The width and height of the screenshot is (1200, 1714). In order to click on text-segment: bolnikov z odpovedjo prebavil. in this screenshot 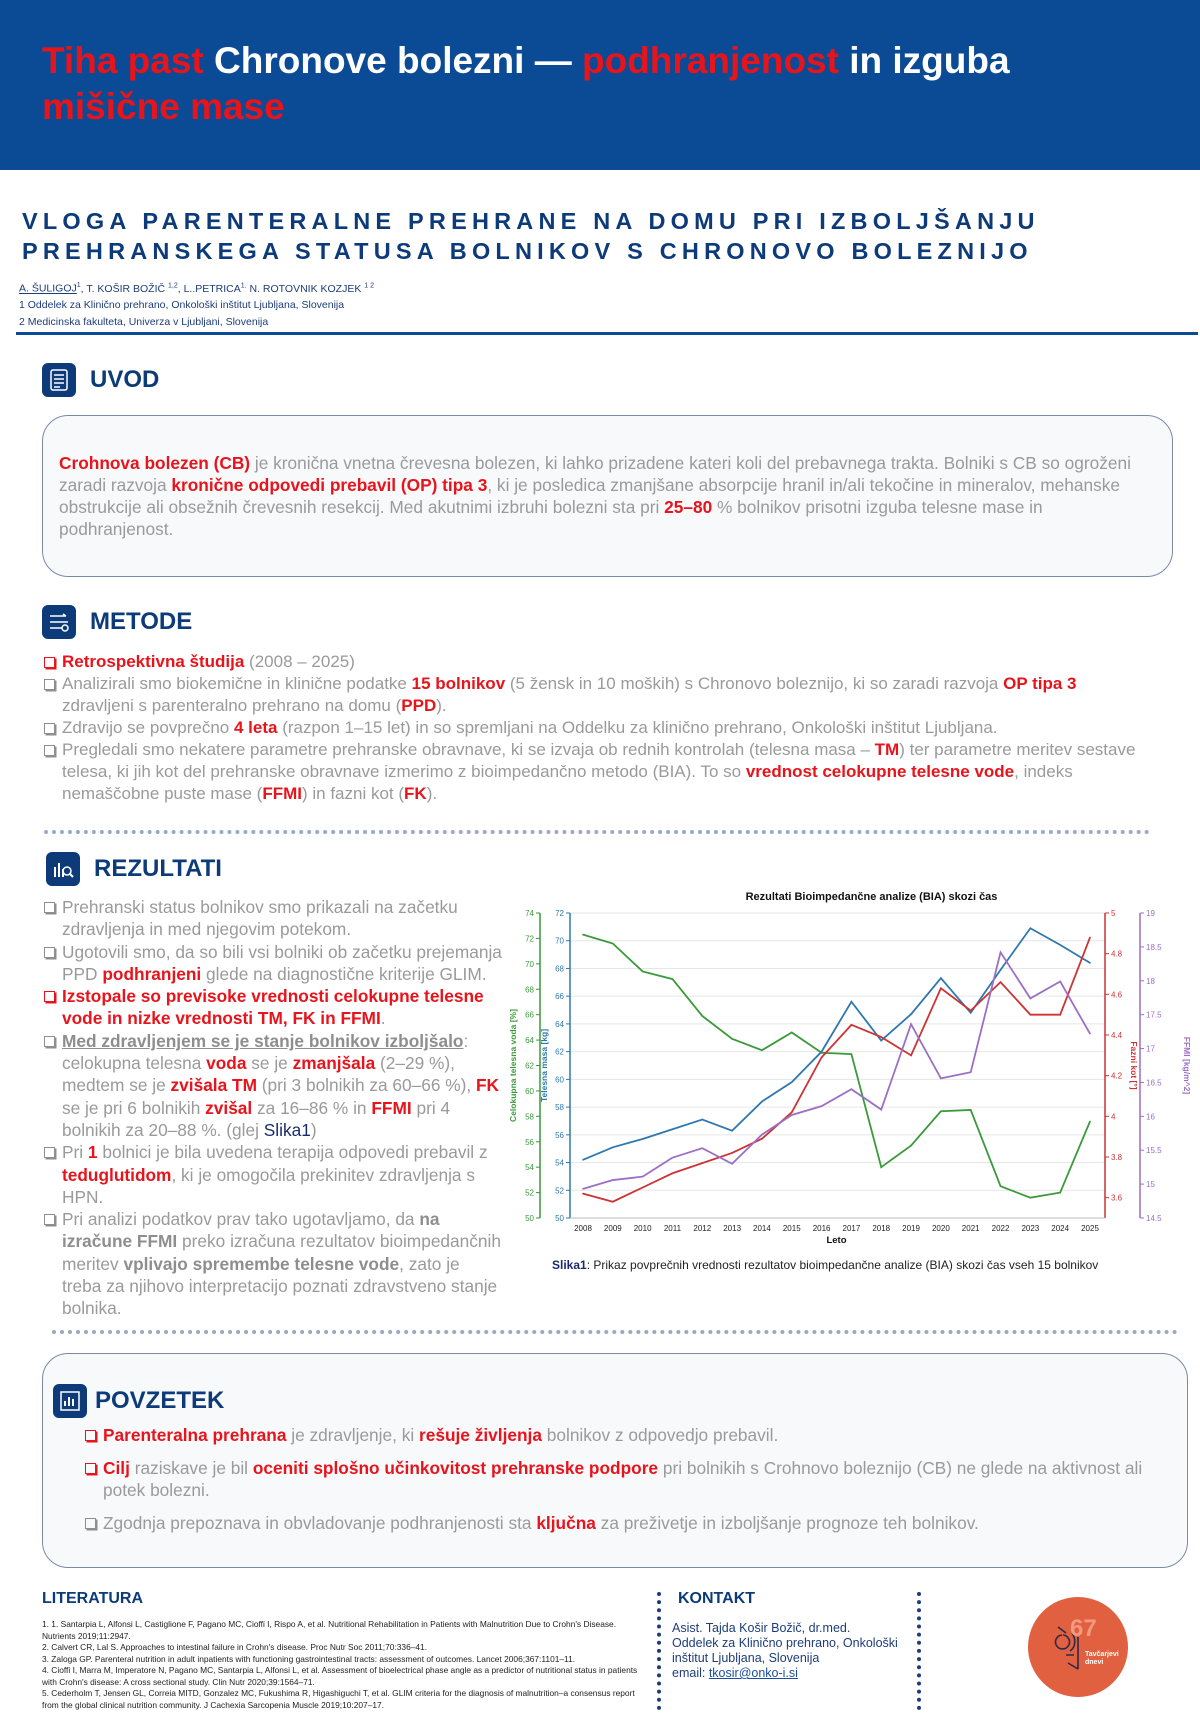, I will do `click(660, 1435)`.